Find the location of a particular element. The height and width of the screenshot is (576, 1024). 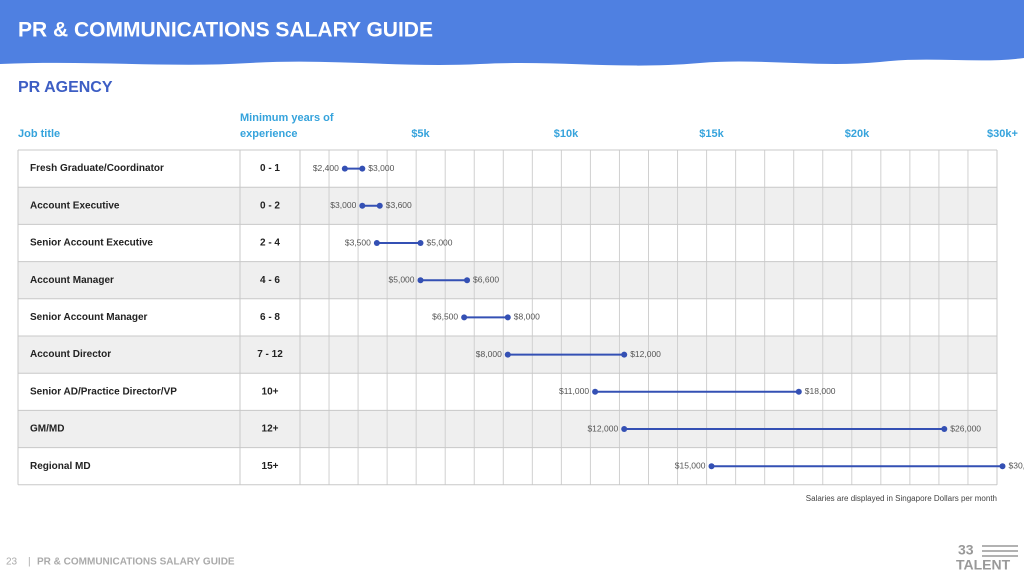

years: 0 - 2 is located at coordinates (270, 205).